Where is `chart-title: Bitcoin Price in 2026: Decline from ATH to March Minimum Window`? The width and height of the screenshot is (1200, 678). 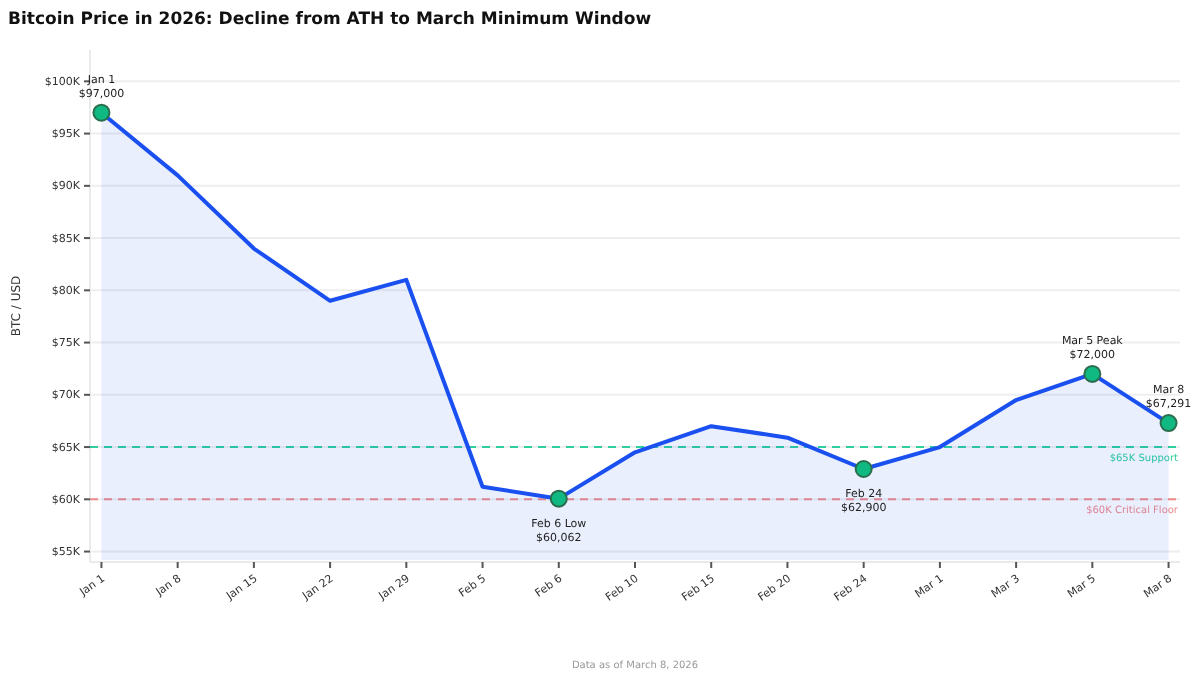 chart-title: Bitcoin Price in 2026: Decline from ATH to March Minimum Window is located at coordinates (330, 20).